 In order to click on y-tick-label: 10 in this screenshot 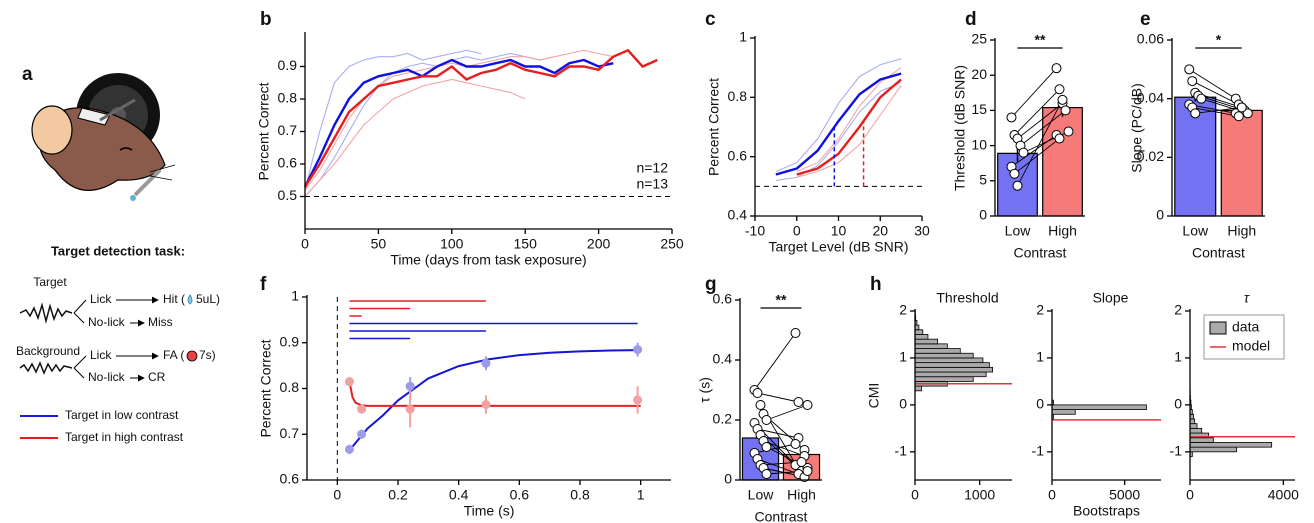, I will do `click(979, 144)`.